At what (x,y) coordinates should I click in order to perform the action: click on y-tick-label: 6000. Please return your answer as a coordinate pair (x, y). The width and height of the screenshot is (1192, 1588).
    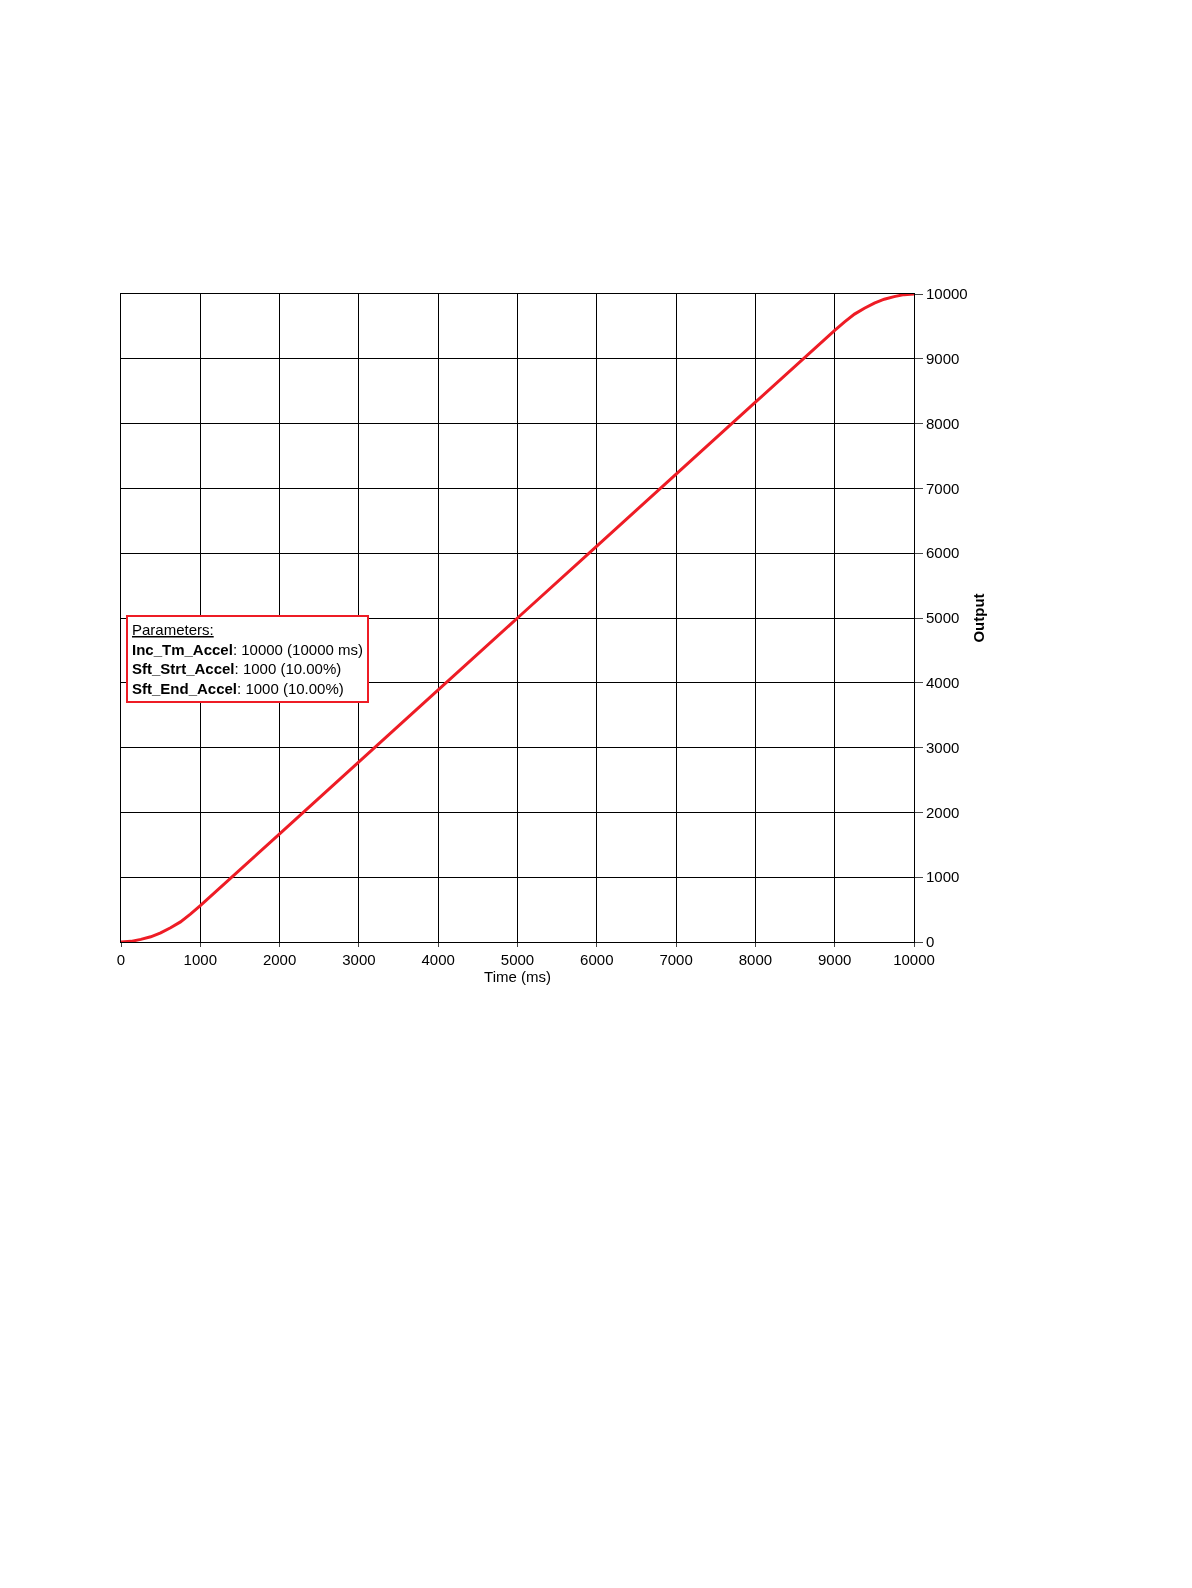
    Looking at the image, I should click on (943, 553).